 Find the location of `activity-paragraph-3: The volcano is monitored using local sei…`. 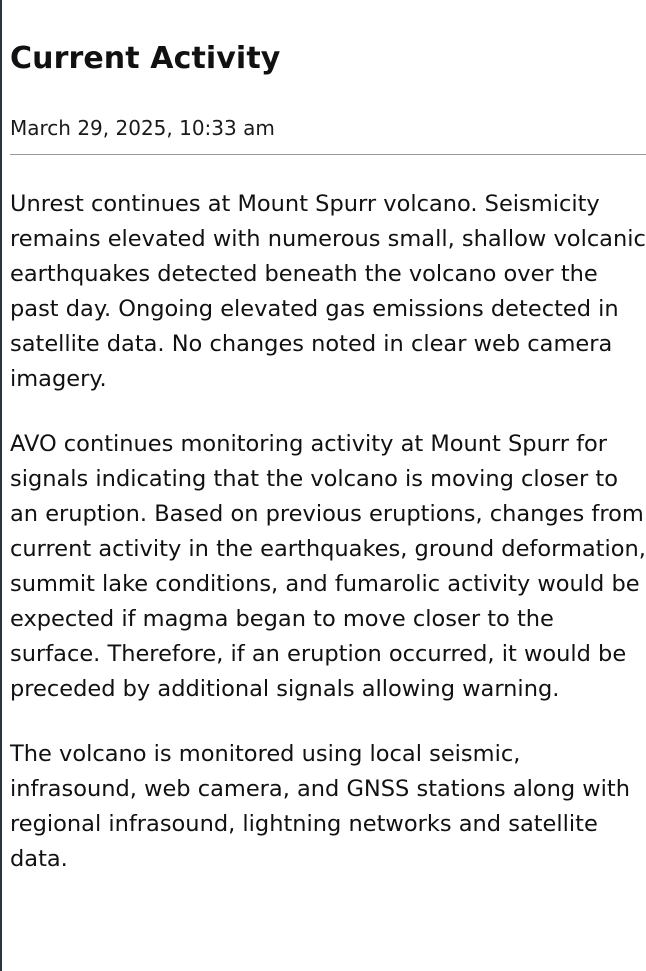

activity-paragraph-3: The volcano is monitored using local sei… is located at coordinates (320, 806).